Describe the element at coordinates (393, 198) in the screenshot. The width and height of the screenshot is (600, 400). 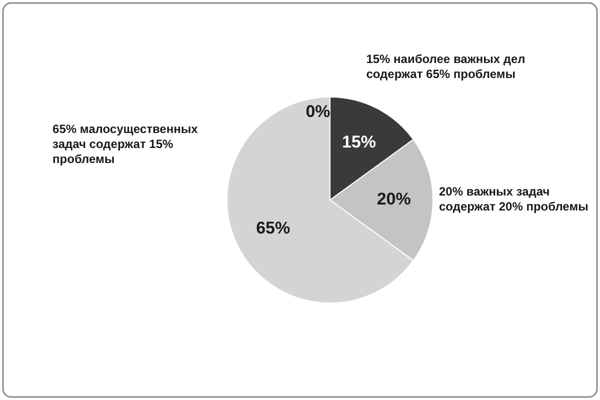
I see `data-label: 20%` at that location.